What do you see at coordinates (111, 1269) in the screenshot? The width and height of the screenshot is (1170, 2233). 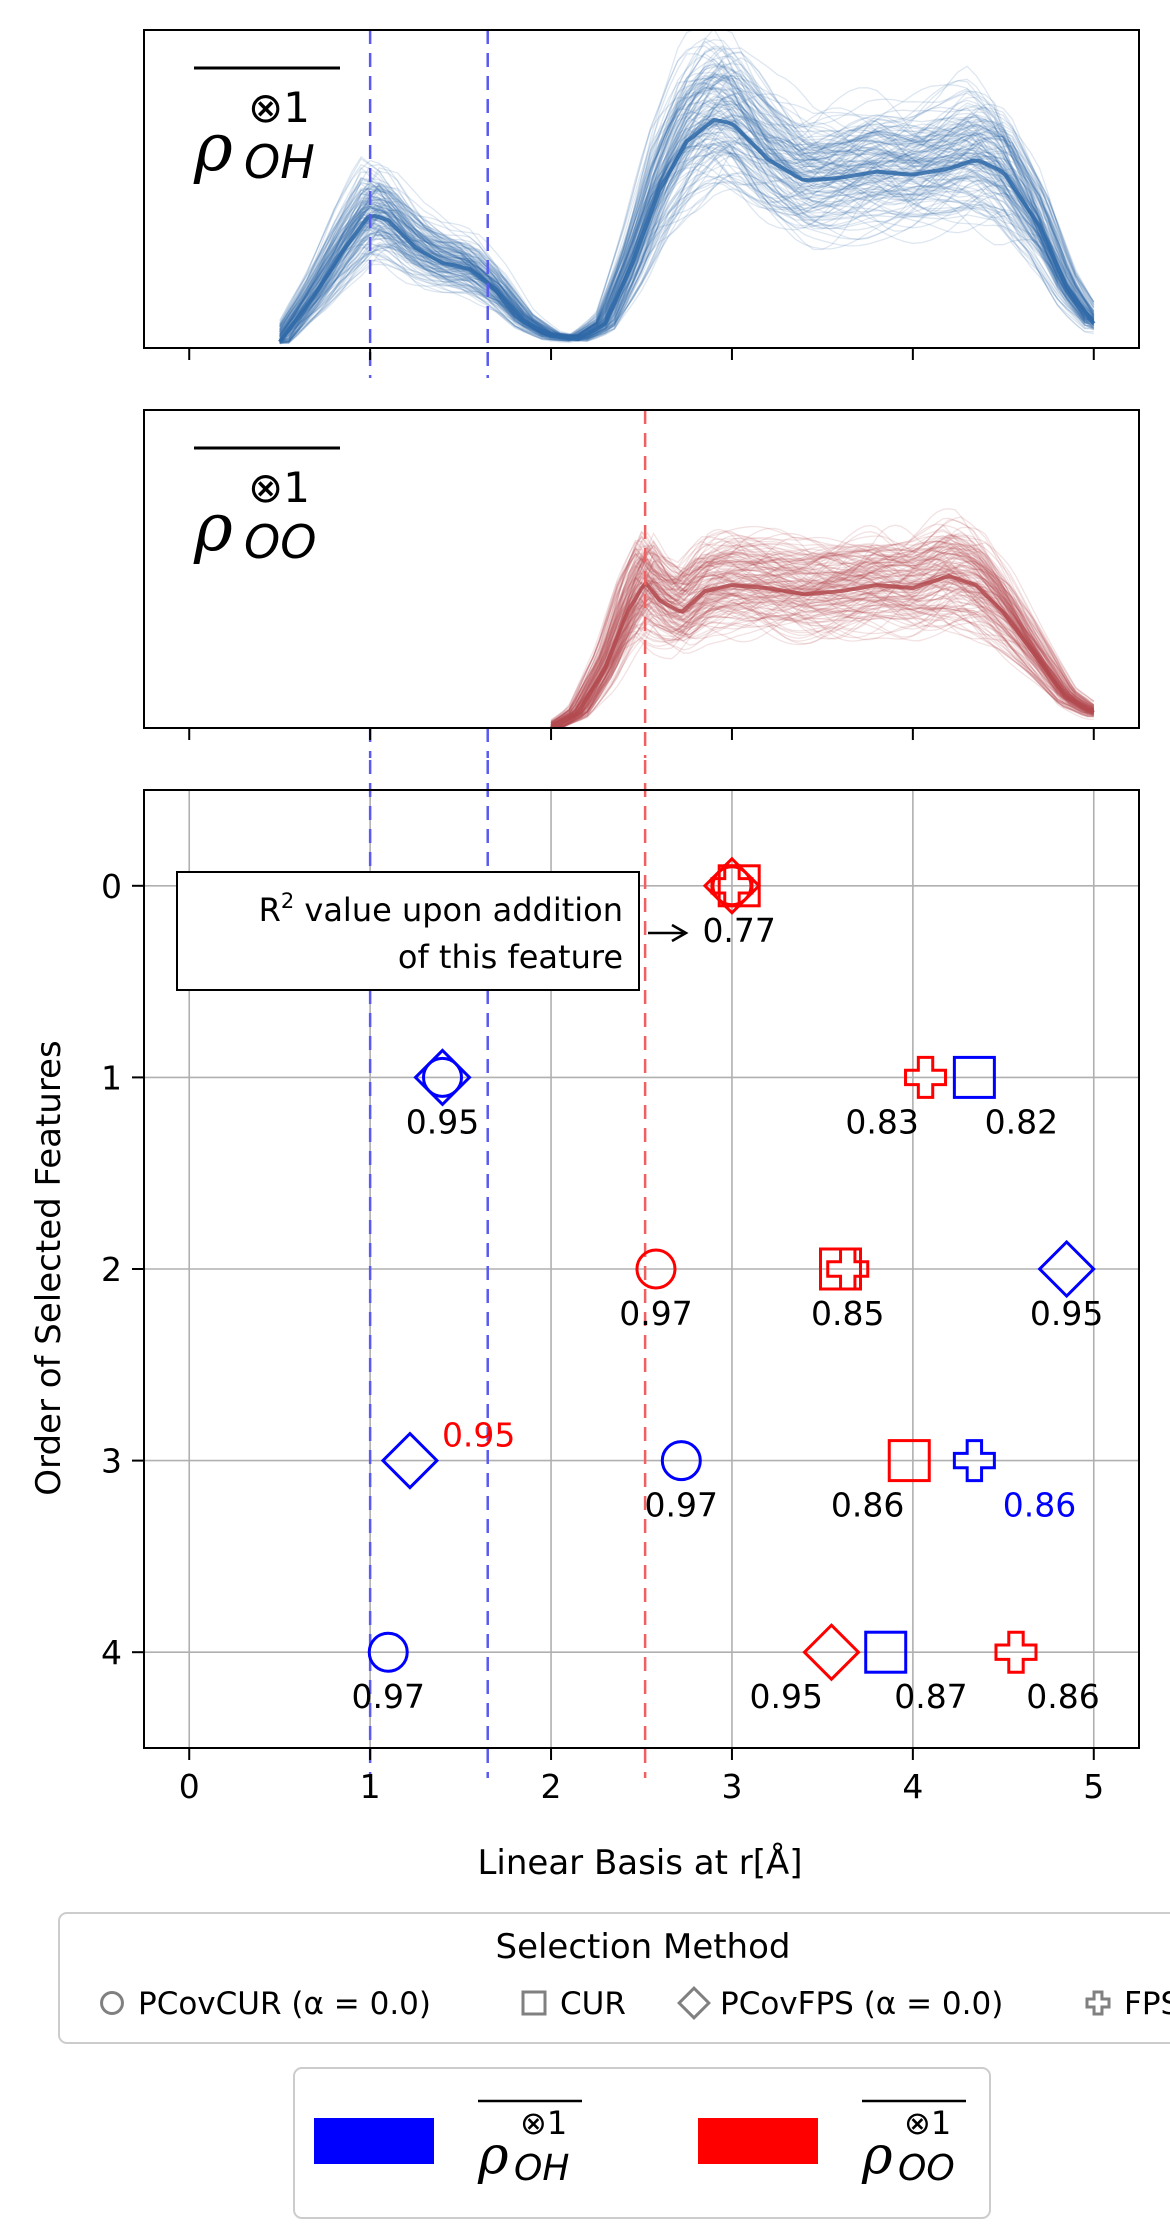 I see `y-tick-label: 2` at bounding box center [111, 1269].